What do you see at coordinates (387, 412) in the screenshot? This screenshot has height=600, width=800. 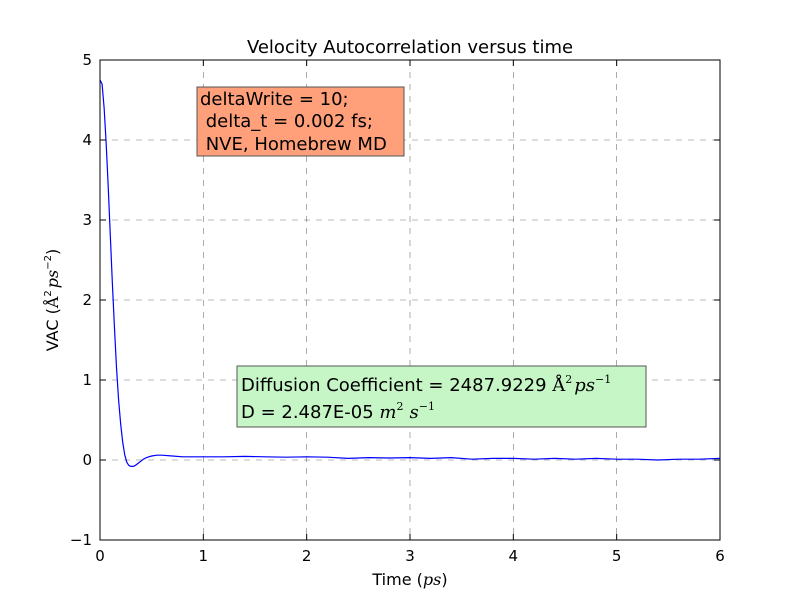 I see `m-symbol: m` at bounding box center [387, 412].